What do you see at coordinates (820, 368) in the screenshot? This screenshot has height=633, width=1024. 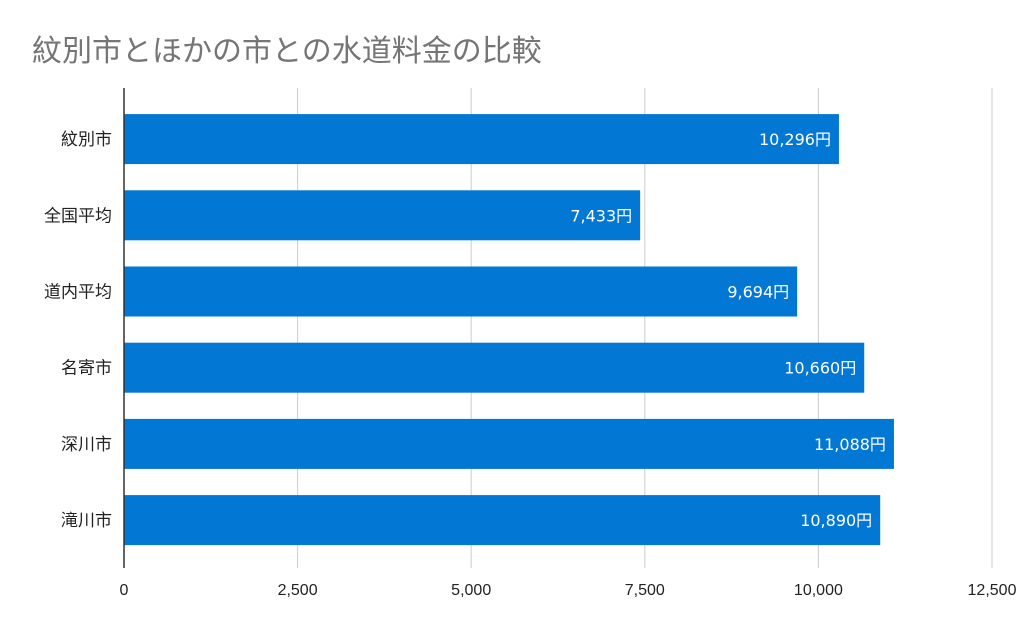 I see `bar-value-label: 10,660円` at bounding box center [820, 368].